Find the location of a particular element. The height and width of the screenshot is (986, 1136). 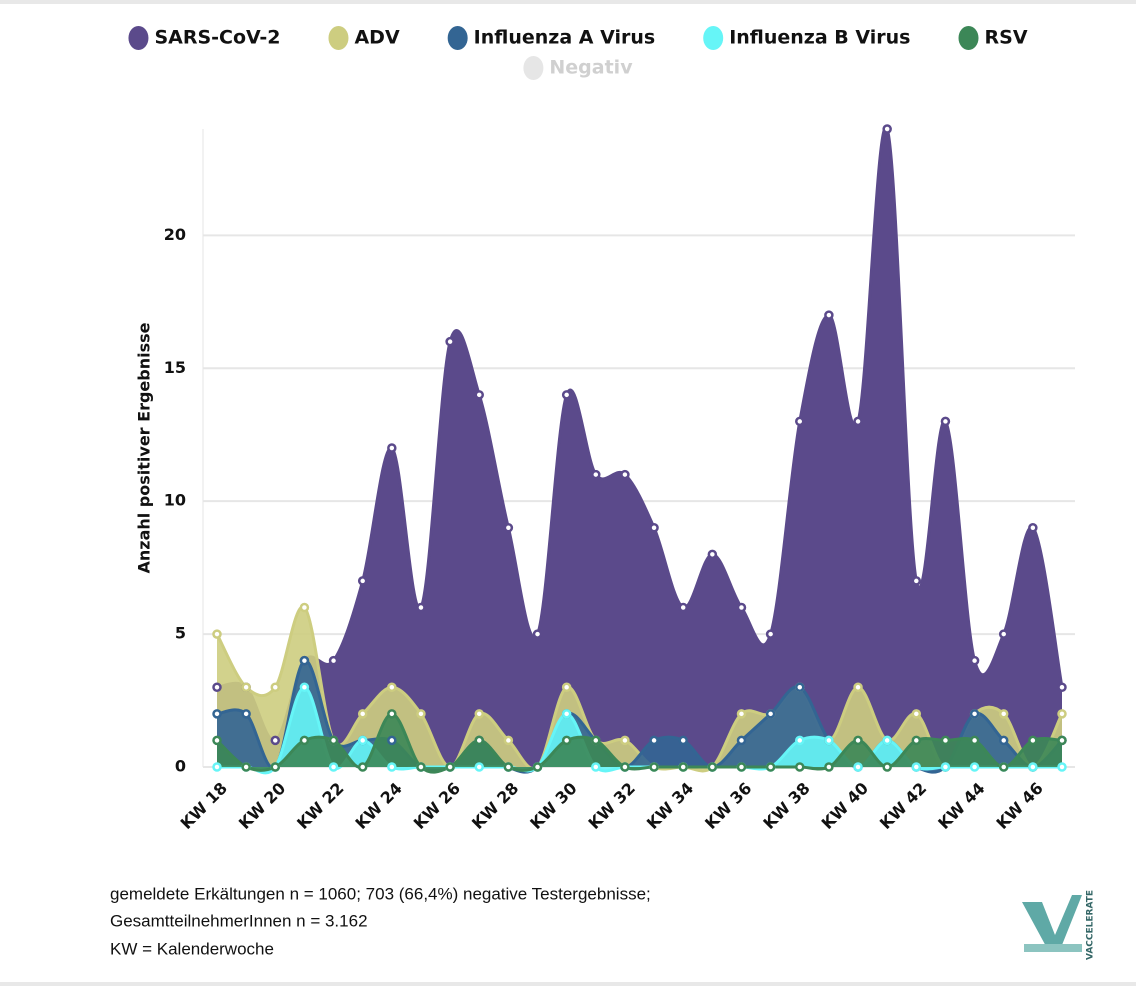

area is located at coordinates (639, 743).